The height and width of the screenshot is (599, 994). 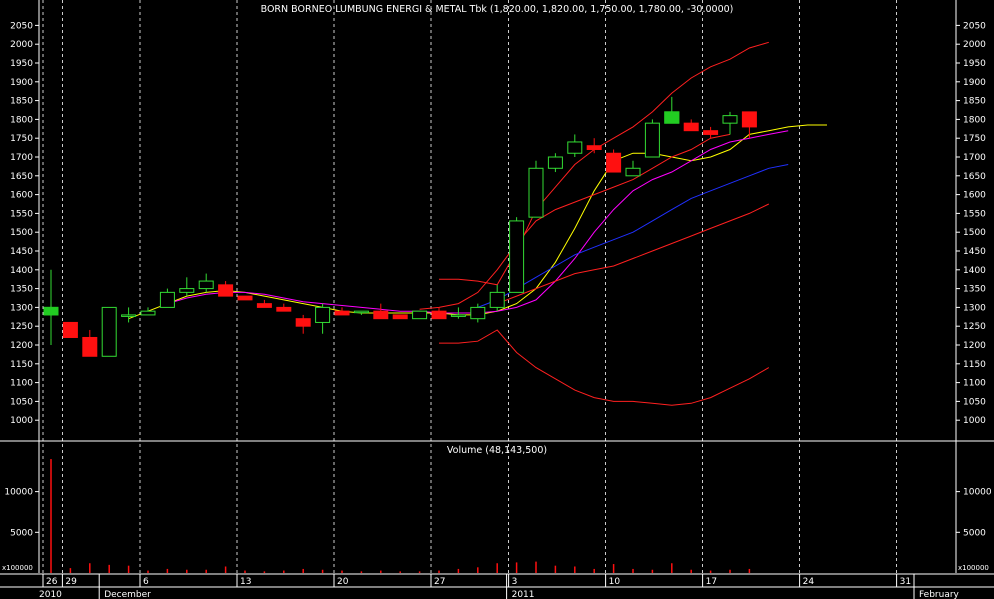 I want to click on volume-title: Volume (48,143,500), so click(x=497, y=450).